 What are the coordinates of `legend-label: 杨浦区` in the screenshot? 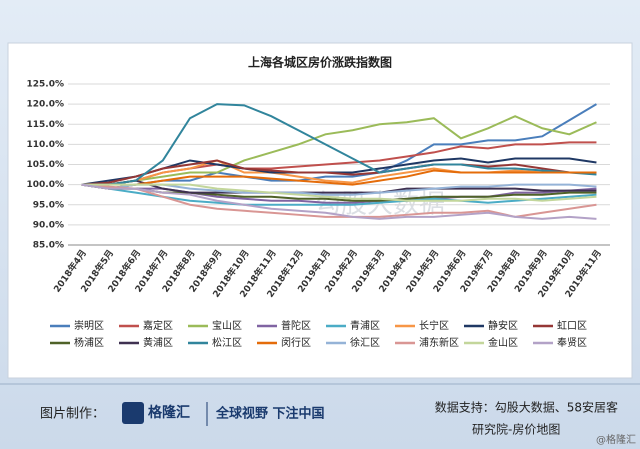 It's located at (89, 342).